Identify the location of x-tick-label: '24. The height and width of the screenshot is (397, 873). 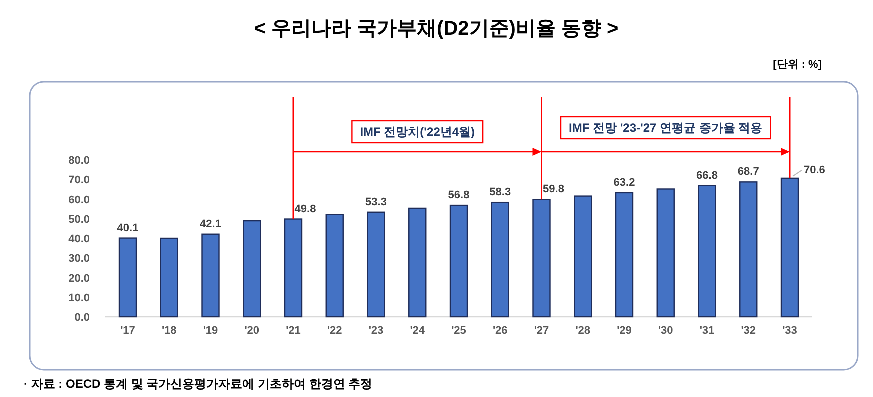
(418, 331).